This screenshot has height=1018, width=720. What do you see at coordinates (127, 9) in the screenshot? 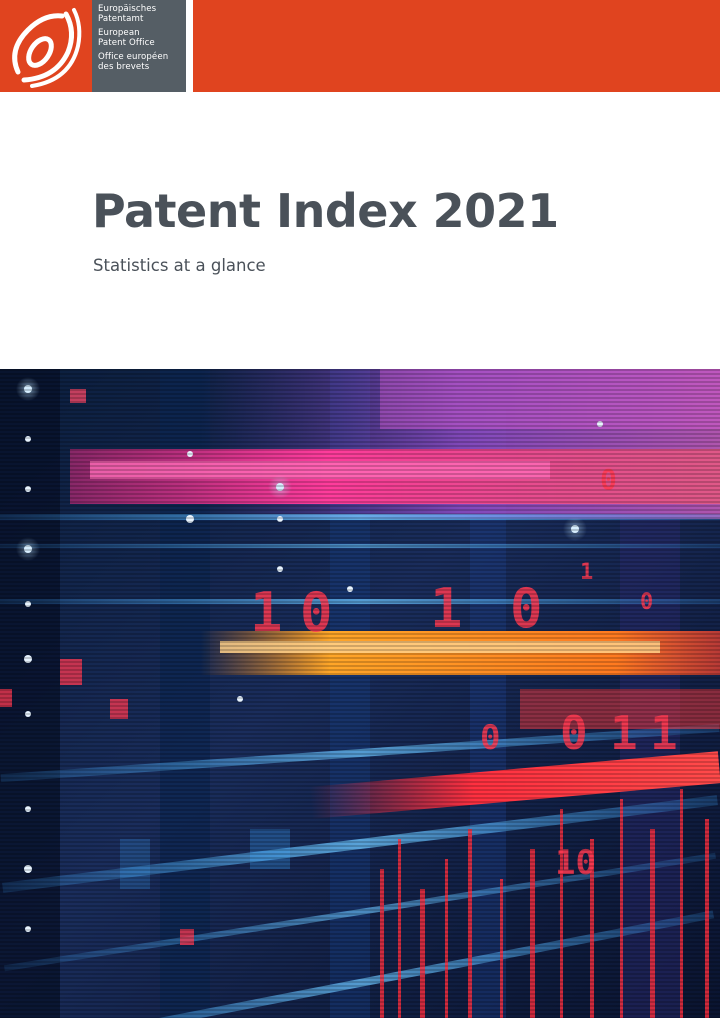
I see `org-name-line: Europäisches` at bounding box center [127, 9].